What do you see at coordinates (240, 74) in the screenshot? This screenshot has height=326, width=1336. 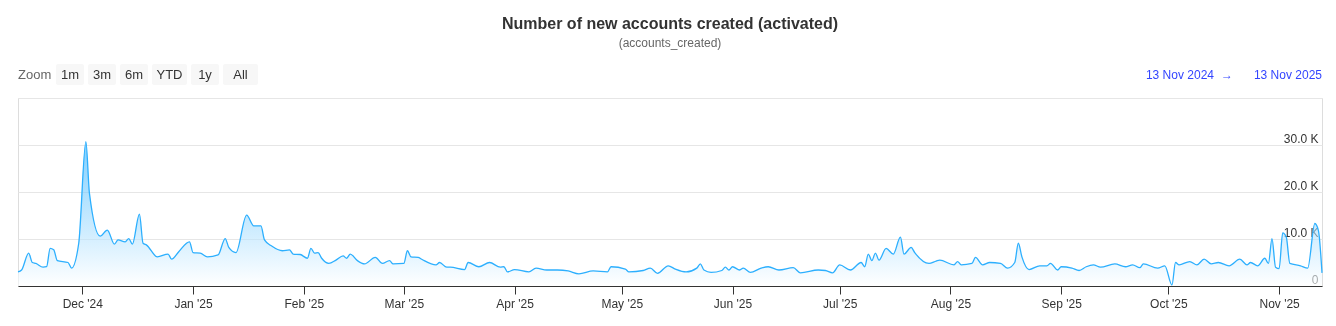 I see `text: All` at bounding box center [240, 74].